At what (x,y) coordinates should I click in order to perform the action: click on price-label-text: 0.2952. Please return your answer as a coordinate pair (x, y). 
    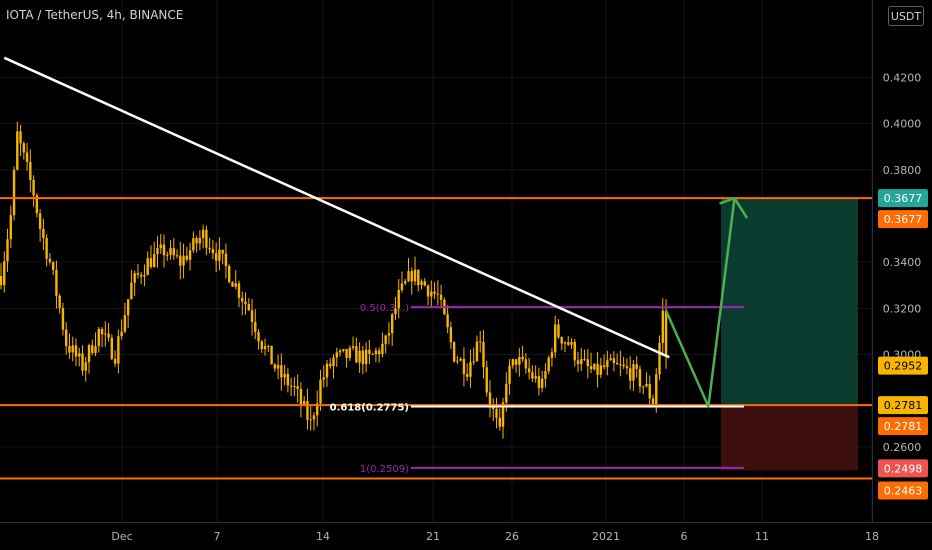
    Looking at the image, I should click on (903, 366).